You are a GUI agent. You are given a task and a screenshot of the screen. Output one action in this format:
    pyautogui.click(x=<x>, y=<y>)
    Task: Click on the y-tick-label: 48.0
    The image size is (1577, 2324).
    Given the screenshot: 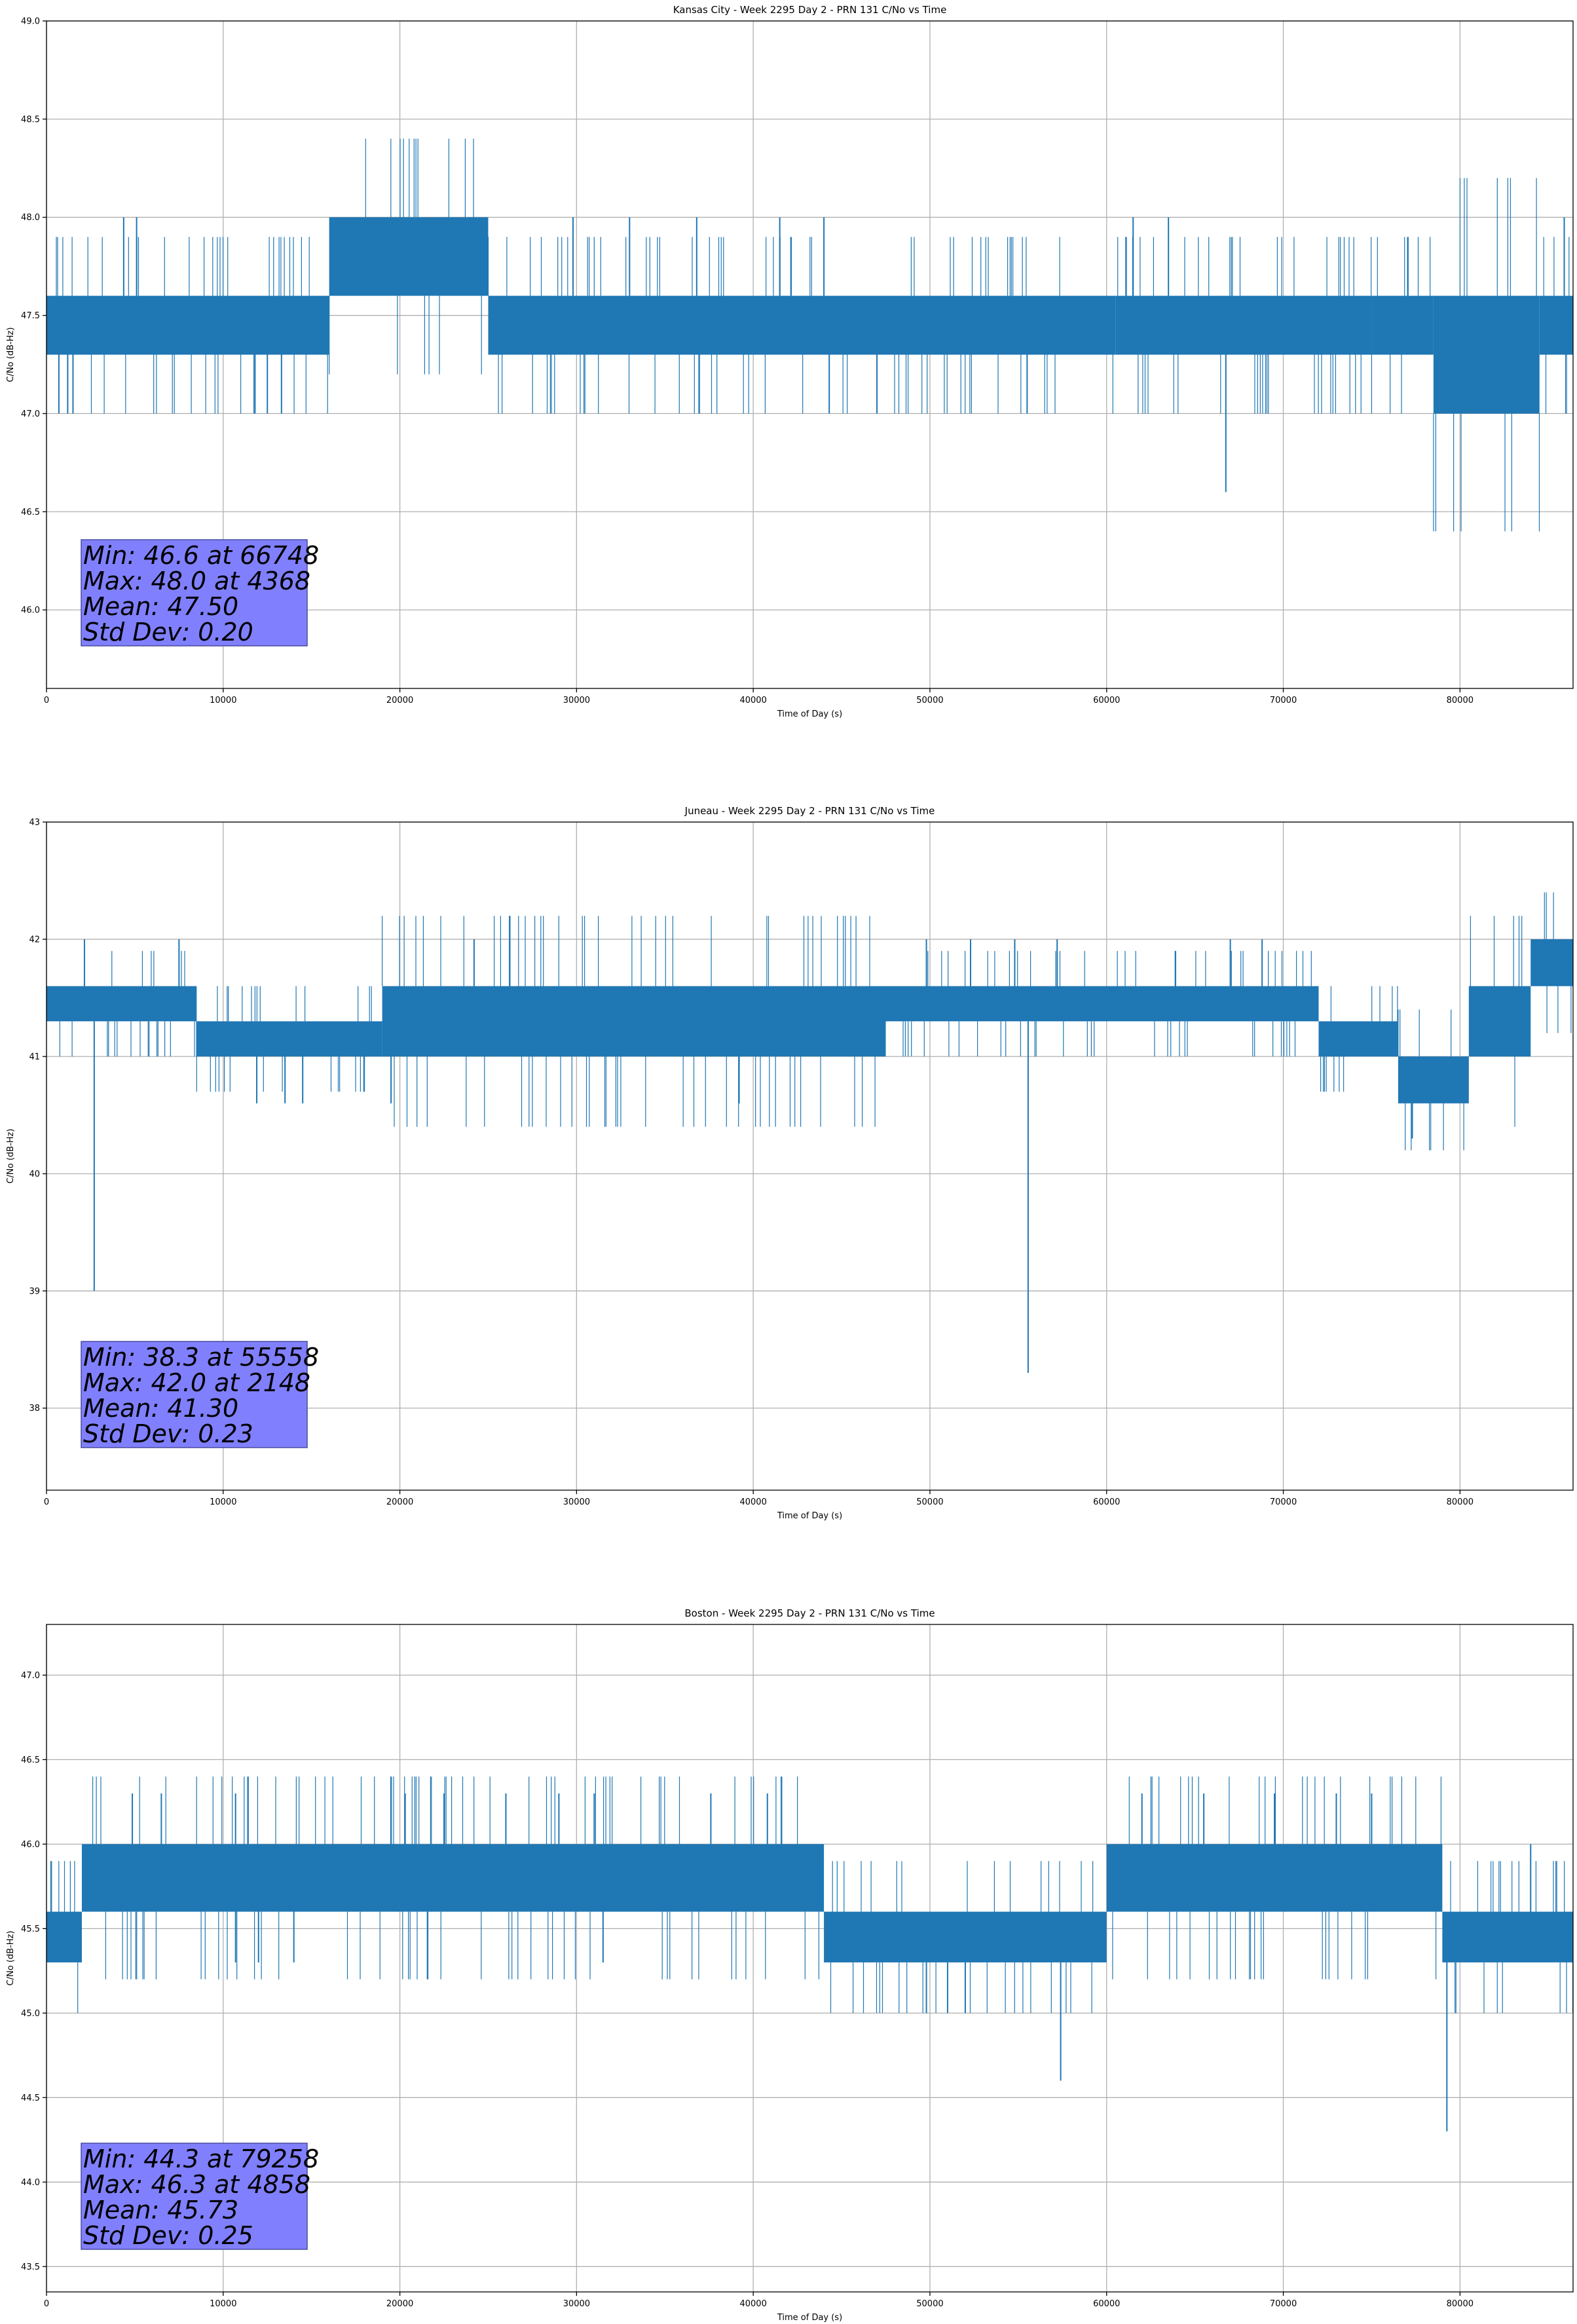 What is the action you would take?
    pyautogui.click(x=30, y=218)
    